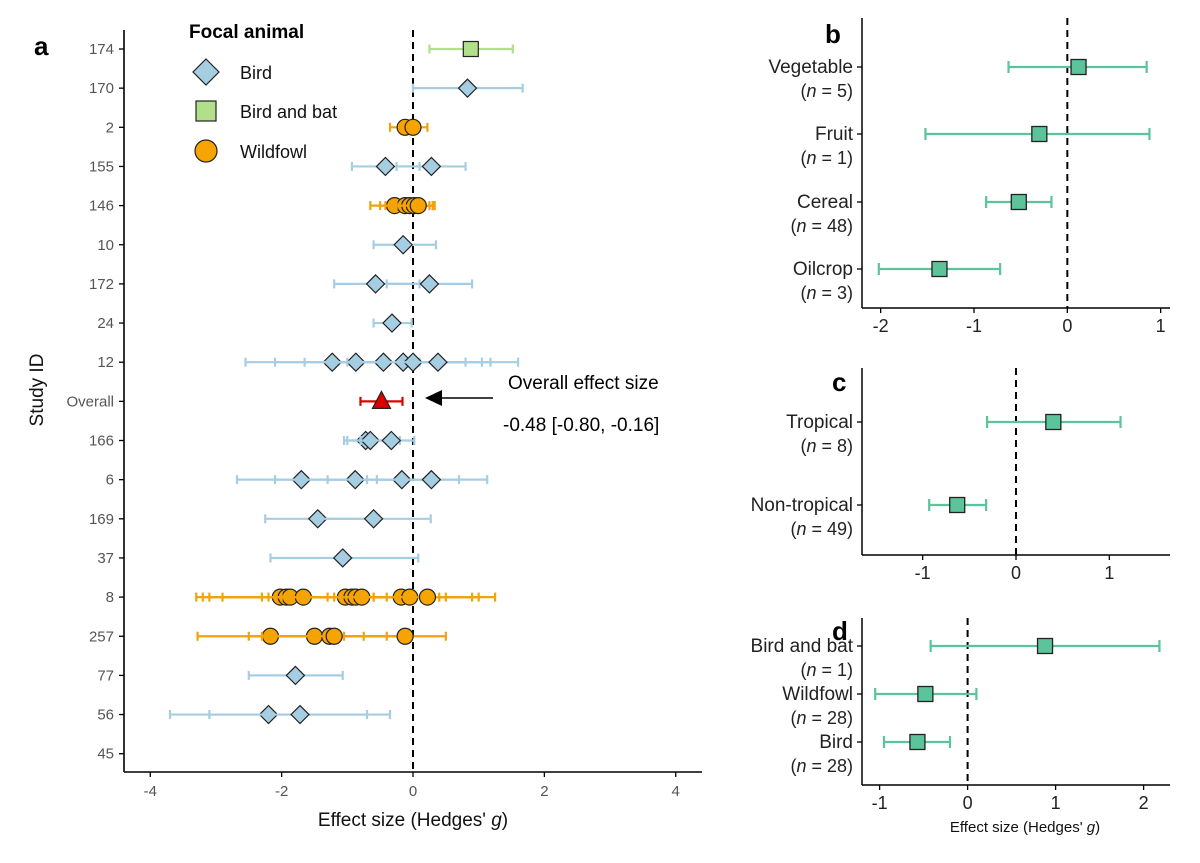  I want to click on y-tick-label: 169, so click(101, 519).